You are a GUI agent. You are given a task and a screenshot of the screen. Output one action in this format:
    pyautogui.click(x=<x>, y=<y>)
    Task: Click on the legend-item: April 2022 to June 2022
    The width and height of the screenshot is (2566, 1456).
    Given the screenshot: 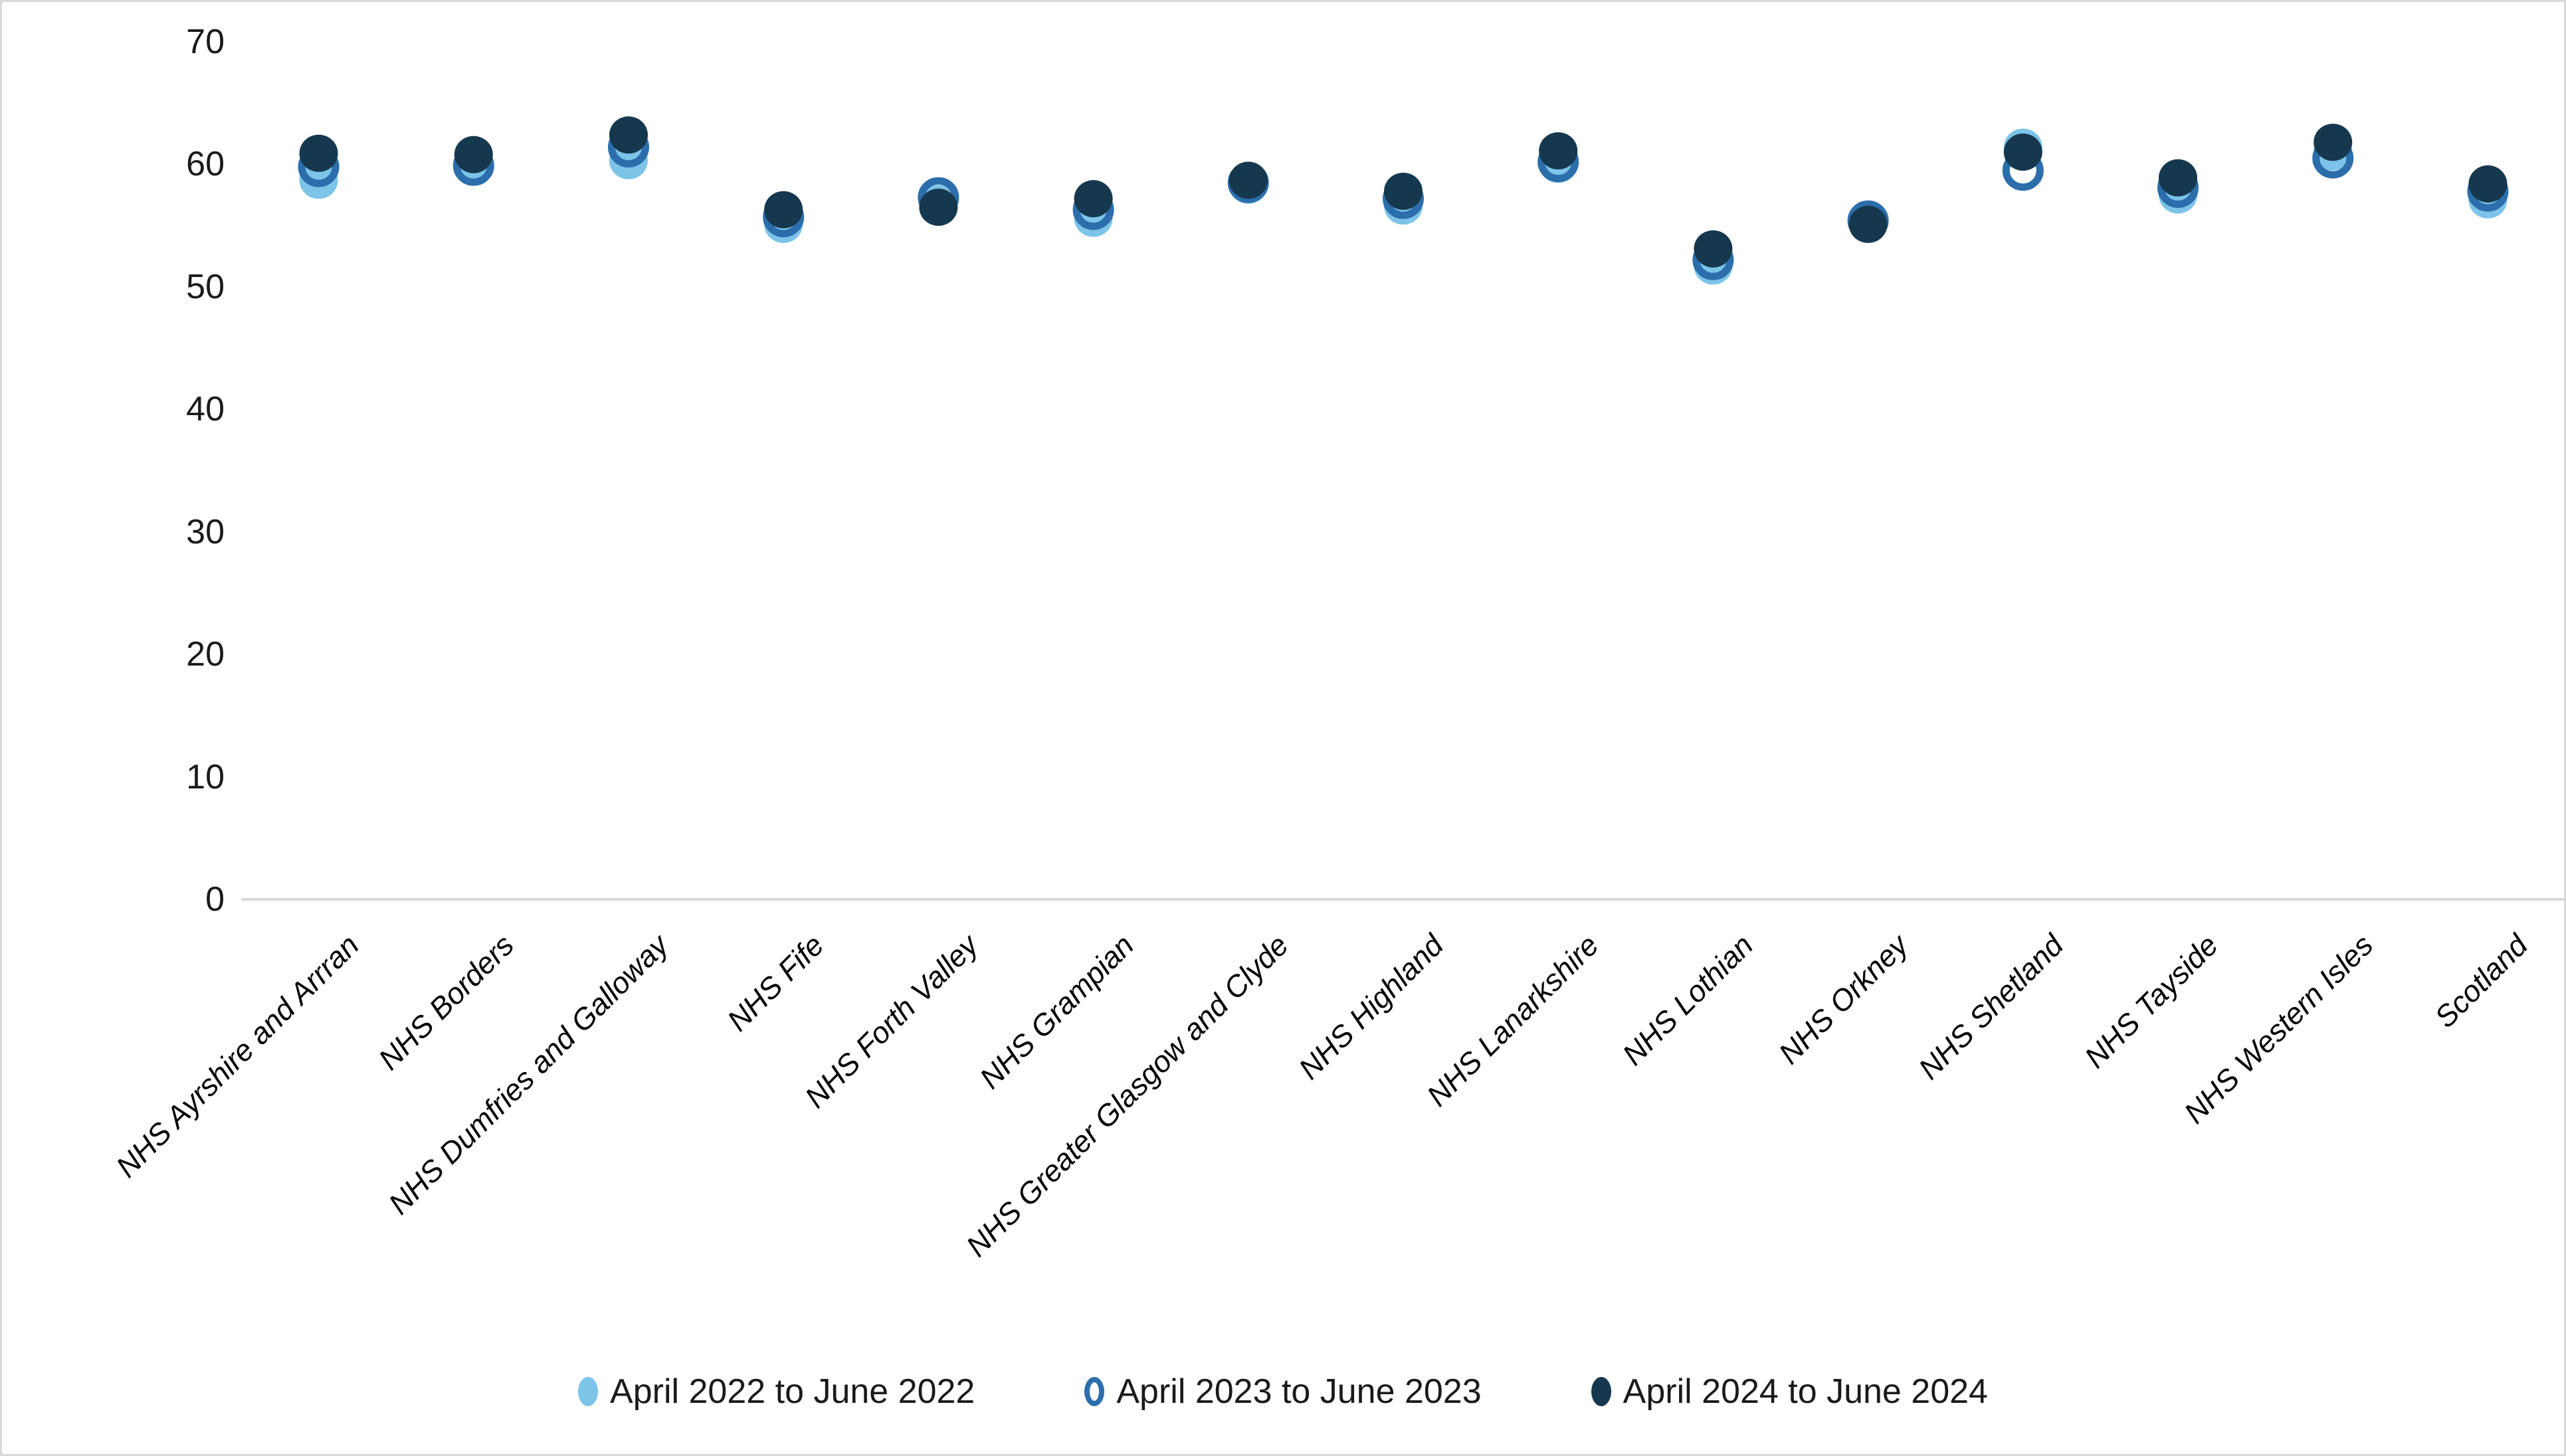 What is the action you would take?
    pyautogui.click(x=776, y=1391)
    